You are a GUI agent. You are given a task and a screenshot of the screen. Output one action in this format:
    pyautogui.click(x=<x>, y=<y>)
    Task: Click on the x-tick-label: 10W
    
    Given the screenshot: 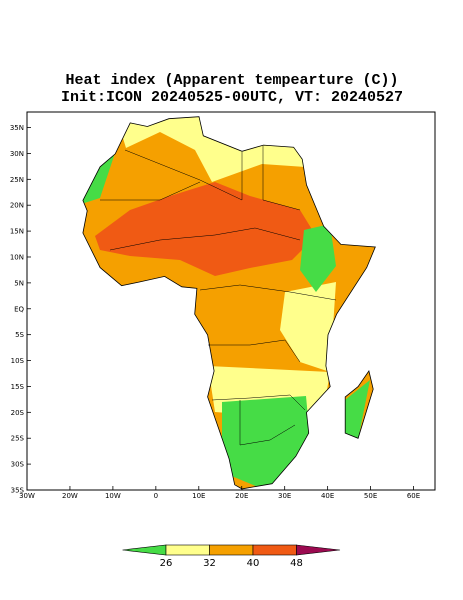 What is the action you would take?
    pyautogui.click(x=113, y=496)
    